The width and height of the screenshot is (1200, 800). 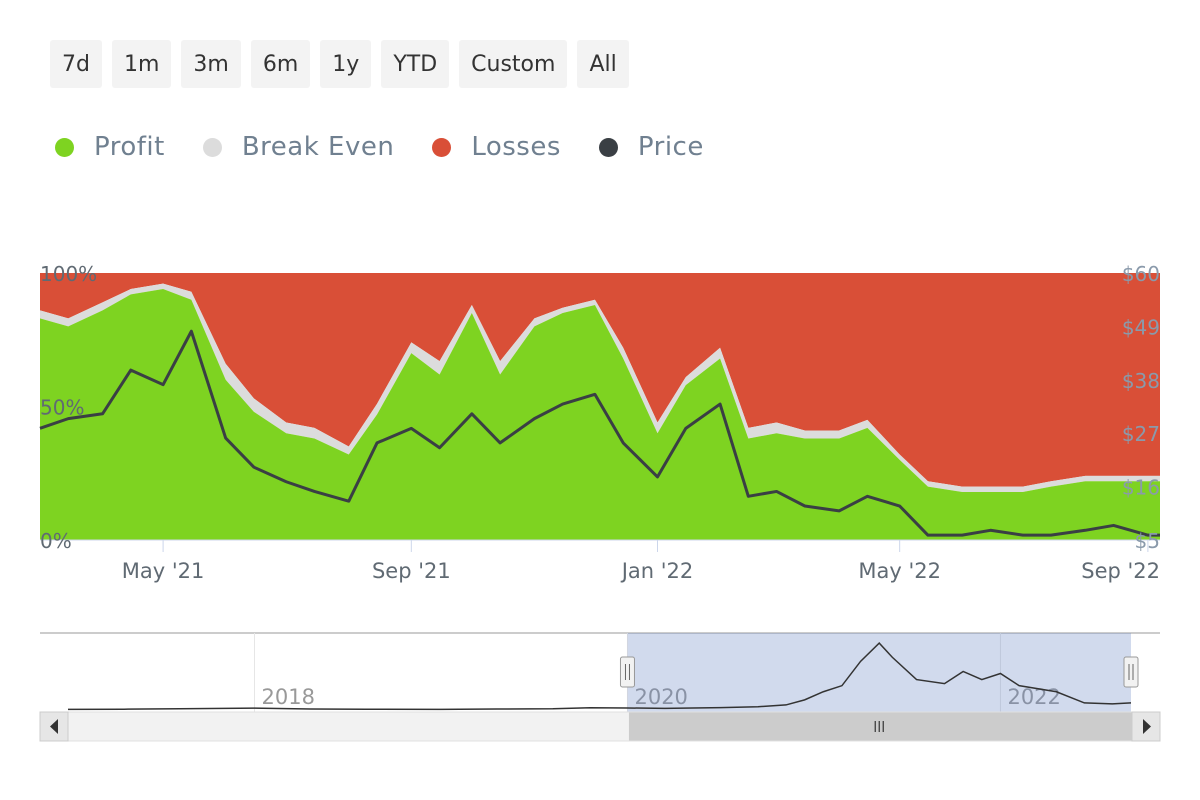 What do you see at coordinates (1141, 381) in the screenshot?
I see `right-axis-tick-label: $38` at bounding box center [1141, 381].